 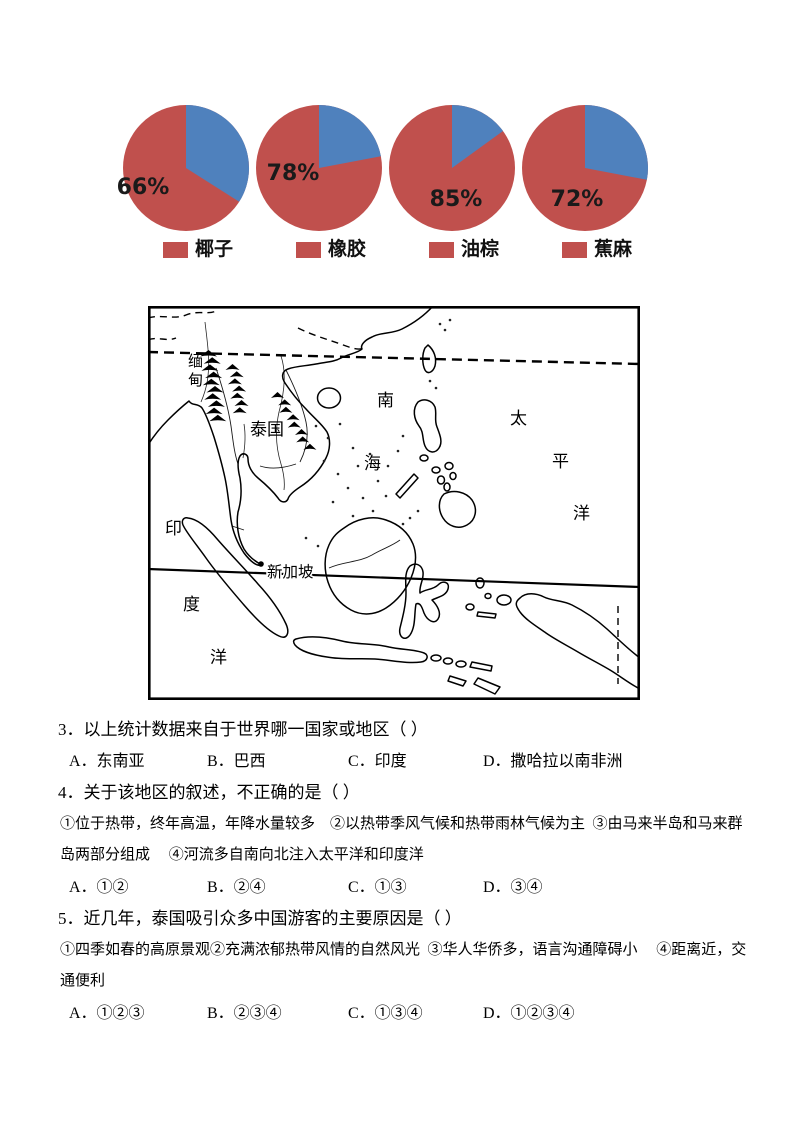 What do you see at coordinates (377, 761) in the screenshot?
I see `question-3-option-c: C．印度` at bounding box center [377, 761].